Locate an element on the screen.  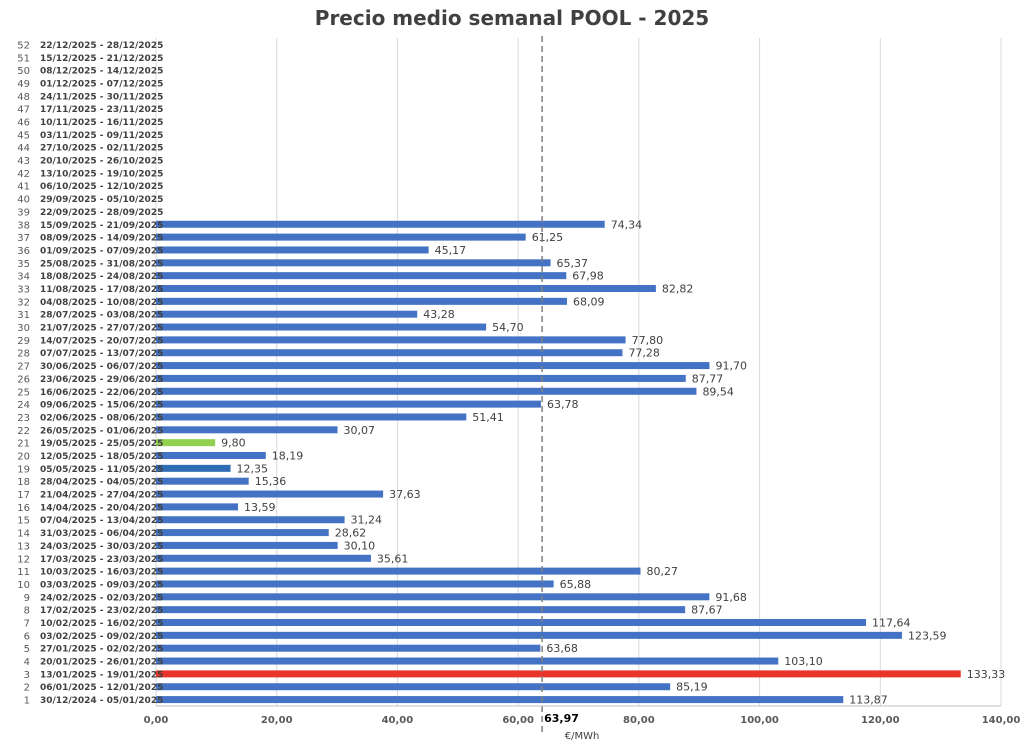
data-label: 67,98 is located at coordinates (588, 276).